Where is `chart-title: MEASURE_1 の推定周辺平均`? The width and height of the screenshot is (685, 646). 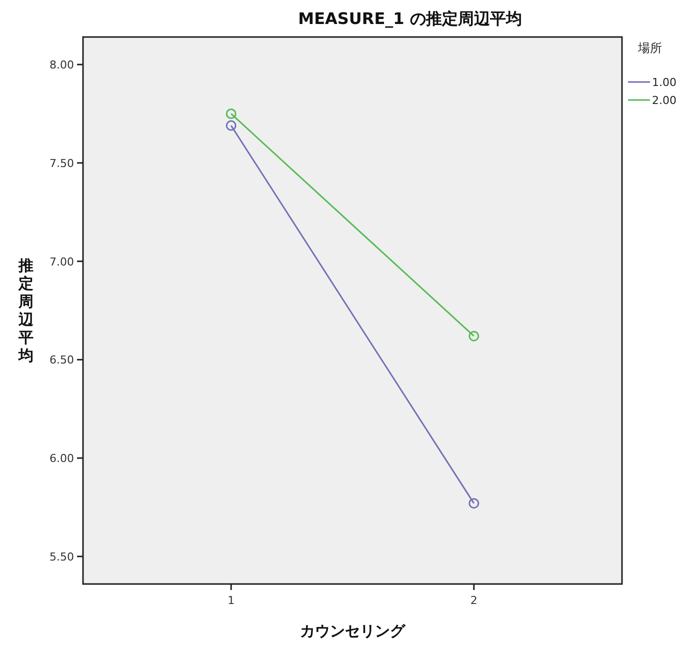
chart-title: MEASURE_1 の推定周辺平均 is located at coordinates (410, 18).